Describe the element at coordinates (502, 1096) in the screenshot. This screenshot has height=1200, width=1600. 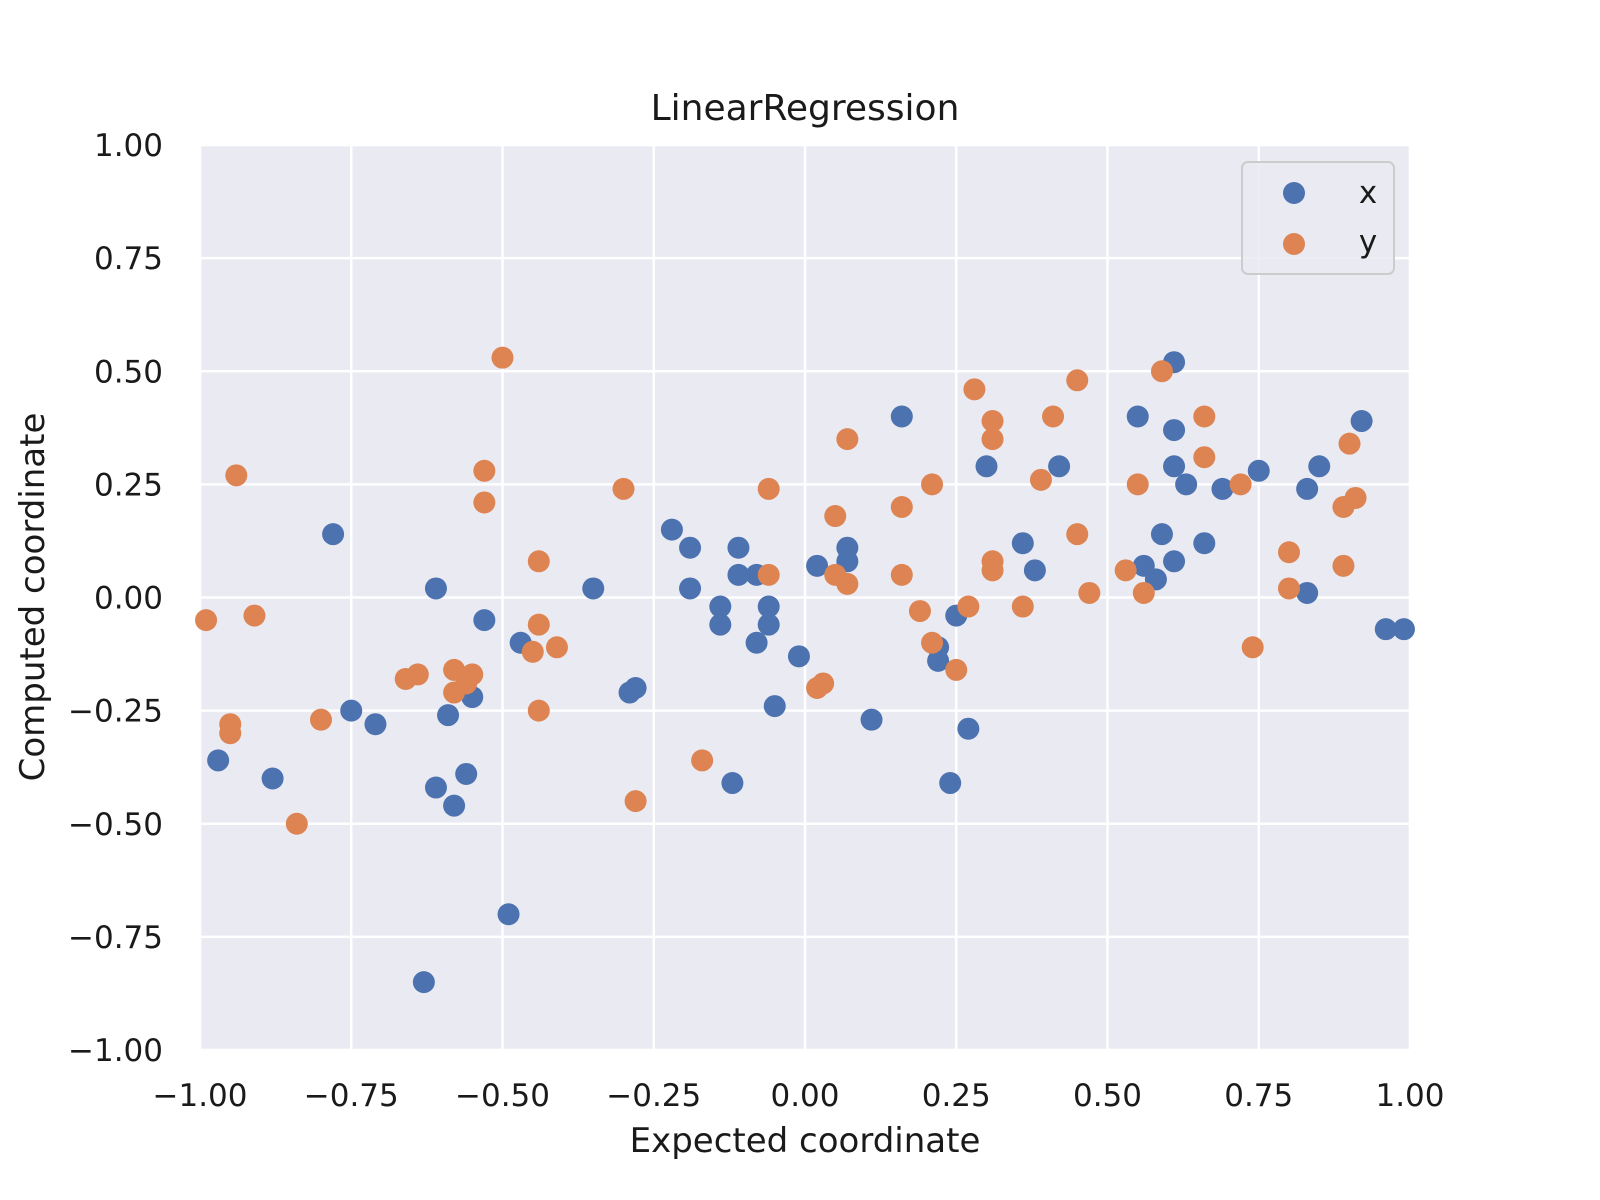
I see `x-tick-label: −0.50` at that location.